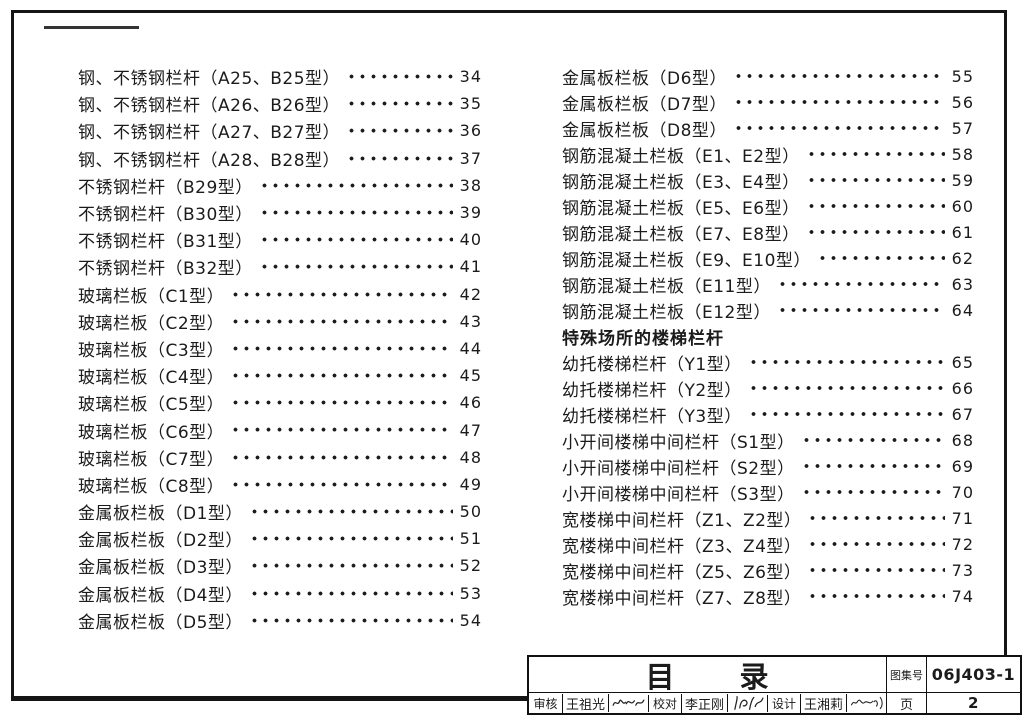 Image resolution: width=1025 pixels, height=715 pixels. I want to click on toc-entry: 钢、不锈钢栏杆（A27、B27型） 36, so click(280, 131).